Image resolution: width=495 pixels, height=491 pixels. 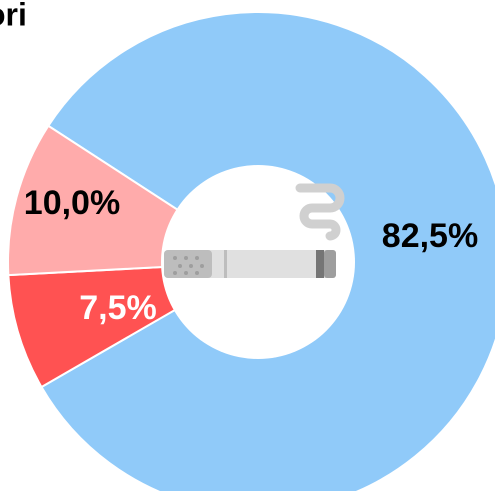 I want to click on chart-title: ori, so click(x=13, y=16).